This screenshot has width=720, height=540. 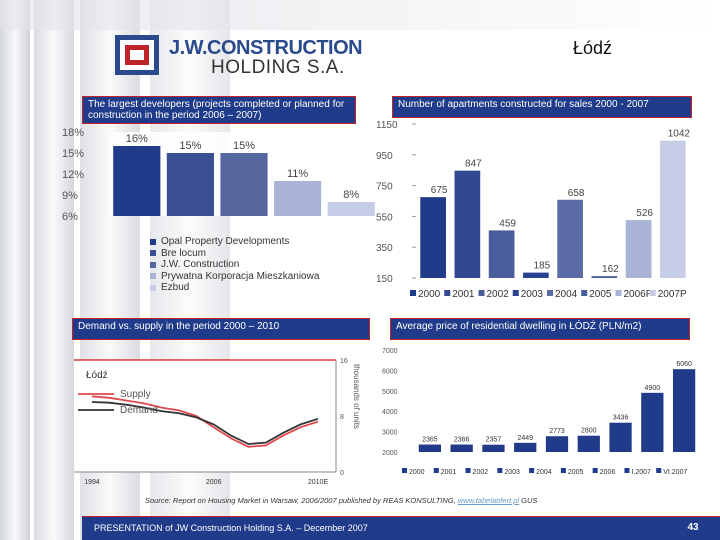 What do you see at coordinates (234, 254) in the screenshot?
I see `legend-item: Bre locum` at bounding box center [234, 254].